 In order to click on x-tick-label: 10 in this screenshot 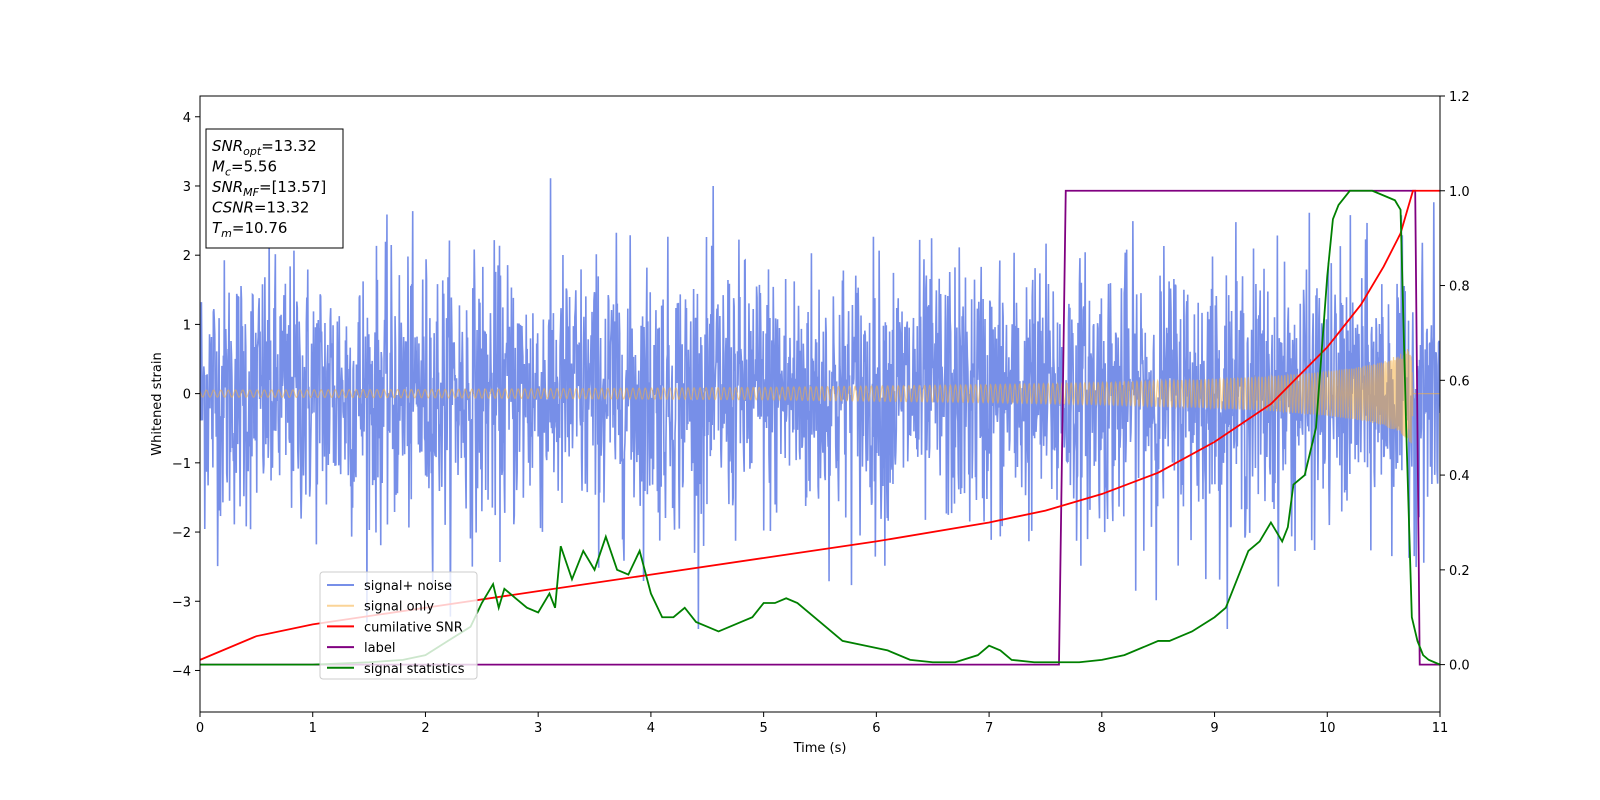, I will do `click(1327, 728)`.